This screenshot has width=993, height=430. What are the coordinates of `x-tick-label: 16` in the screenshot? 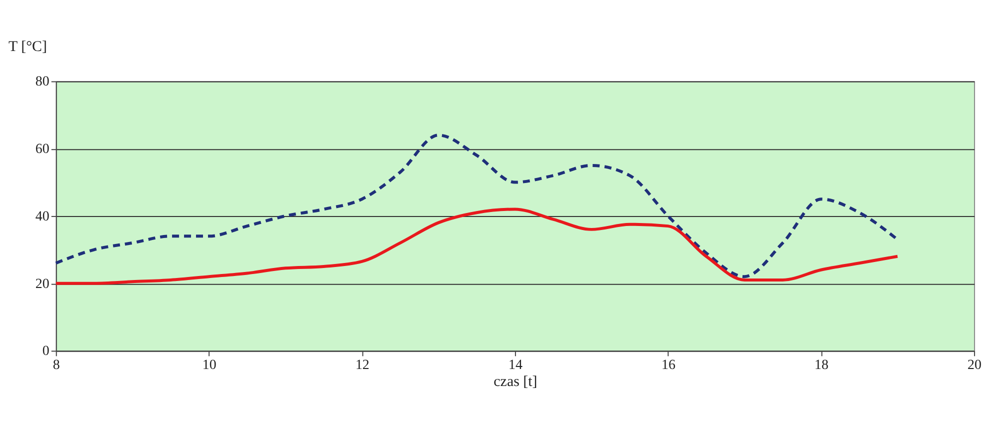 It's located at (669, 366).